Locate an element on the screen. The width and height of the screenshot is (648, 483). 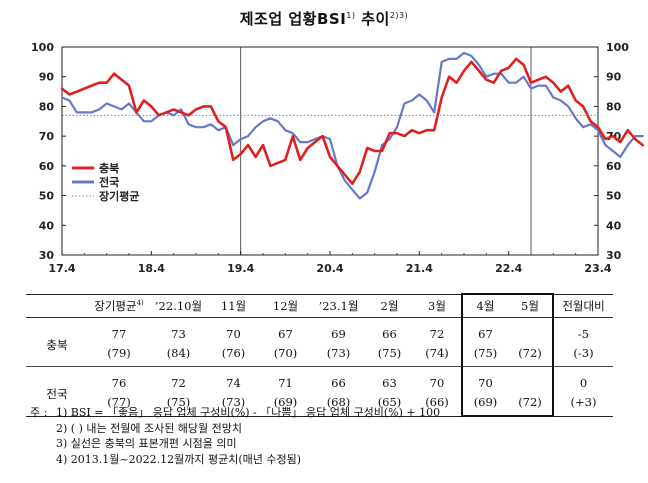
table-cell: (79) is located at coordinates (119, 352).